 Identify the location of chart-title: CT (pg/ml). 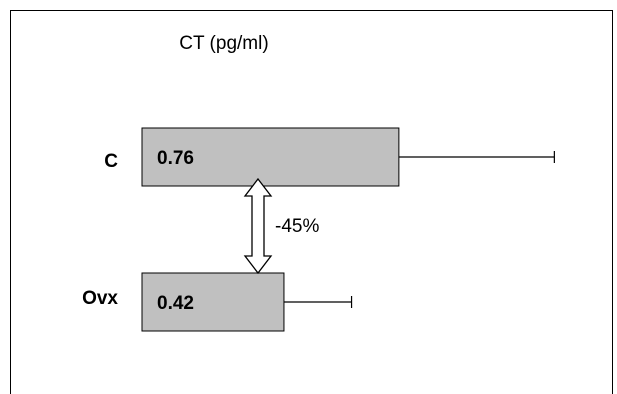
(223, 43).